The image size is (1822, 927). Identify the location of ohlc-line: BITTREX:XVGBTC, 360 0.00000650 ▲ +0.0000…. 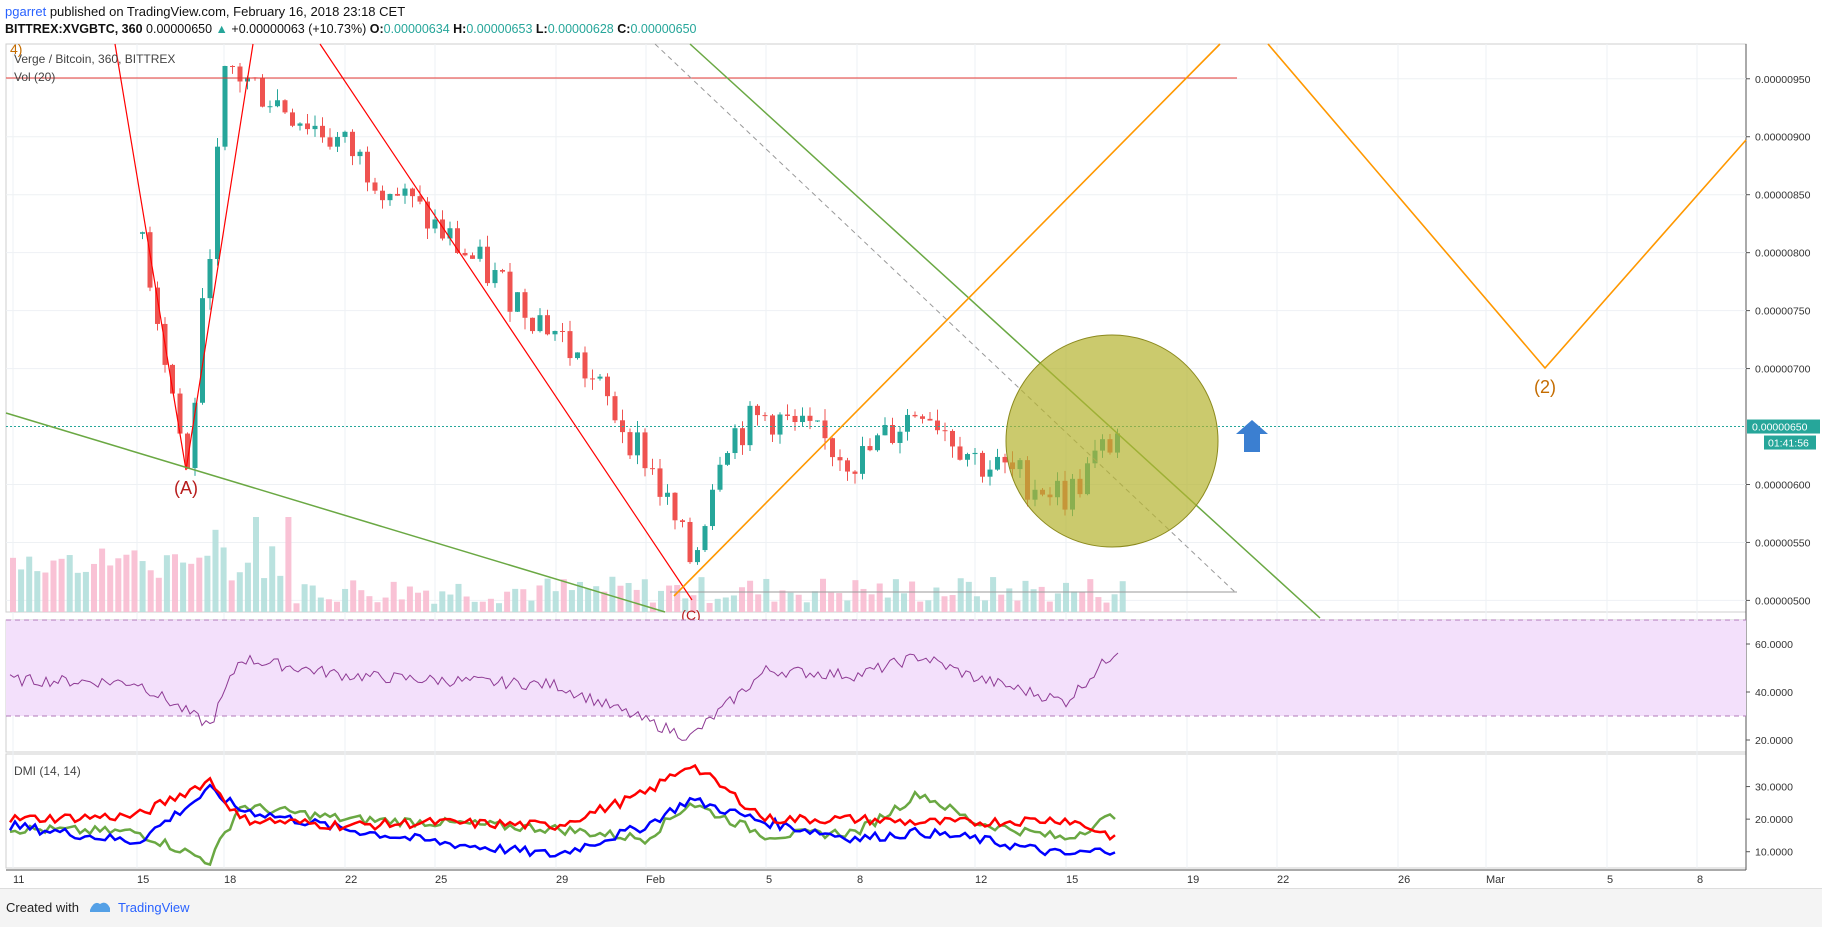
(350, 29).